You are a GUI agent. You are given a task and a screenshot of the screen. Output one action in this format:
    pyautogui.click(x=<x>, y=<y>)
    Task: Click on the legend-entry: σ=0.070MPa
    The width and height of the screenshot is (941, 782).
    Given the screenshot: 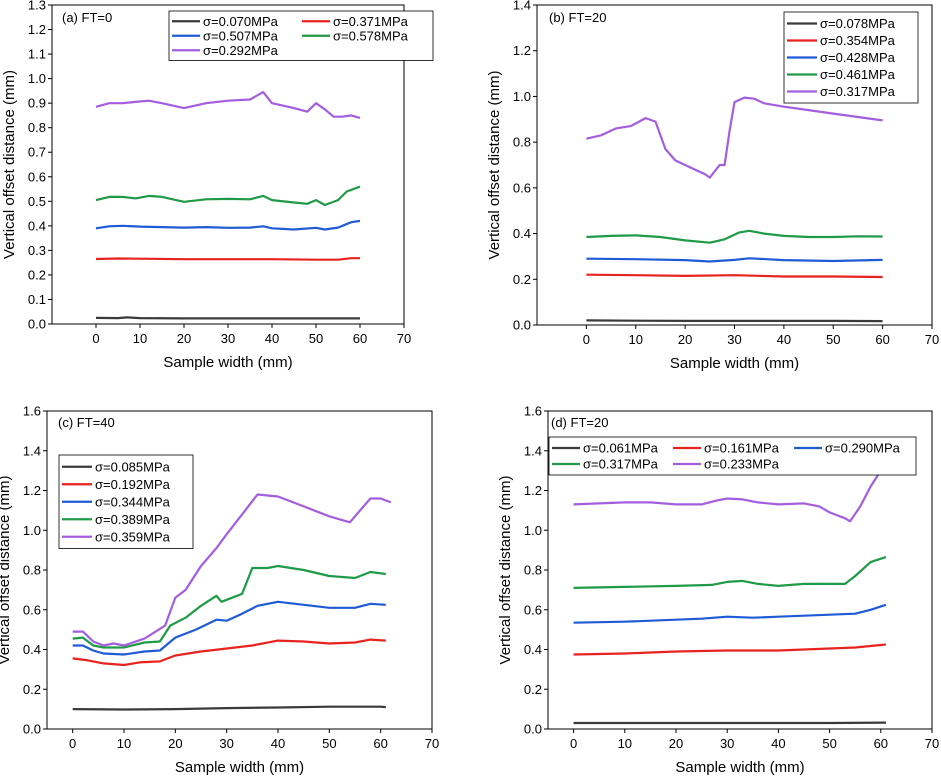 What is the action you would take?
    pyautogui.click(x=241, y=21)
    